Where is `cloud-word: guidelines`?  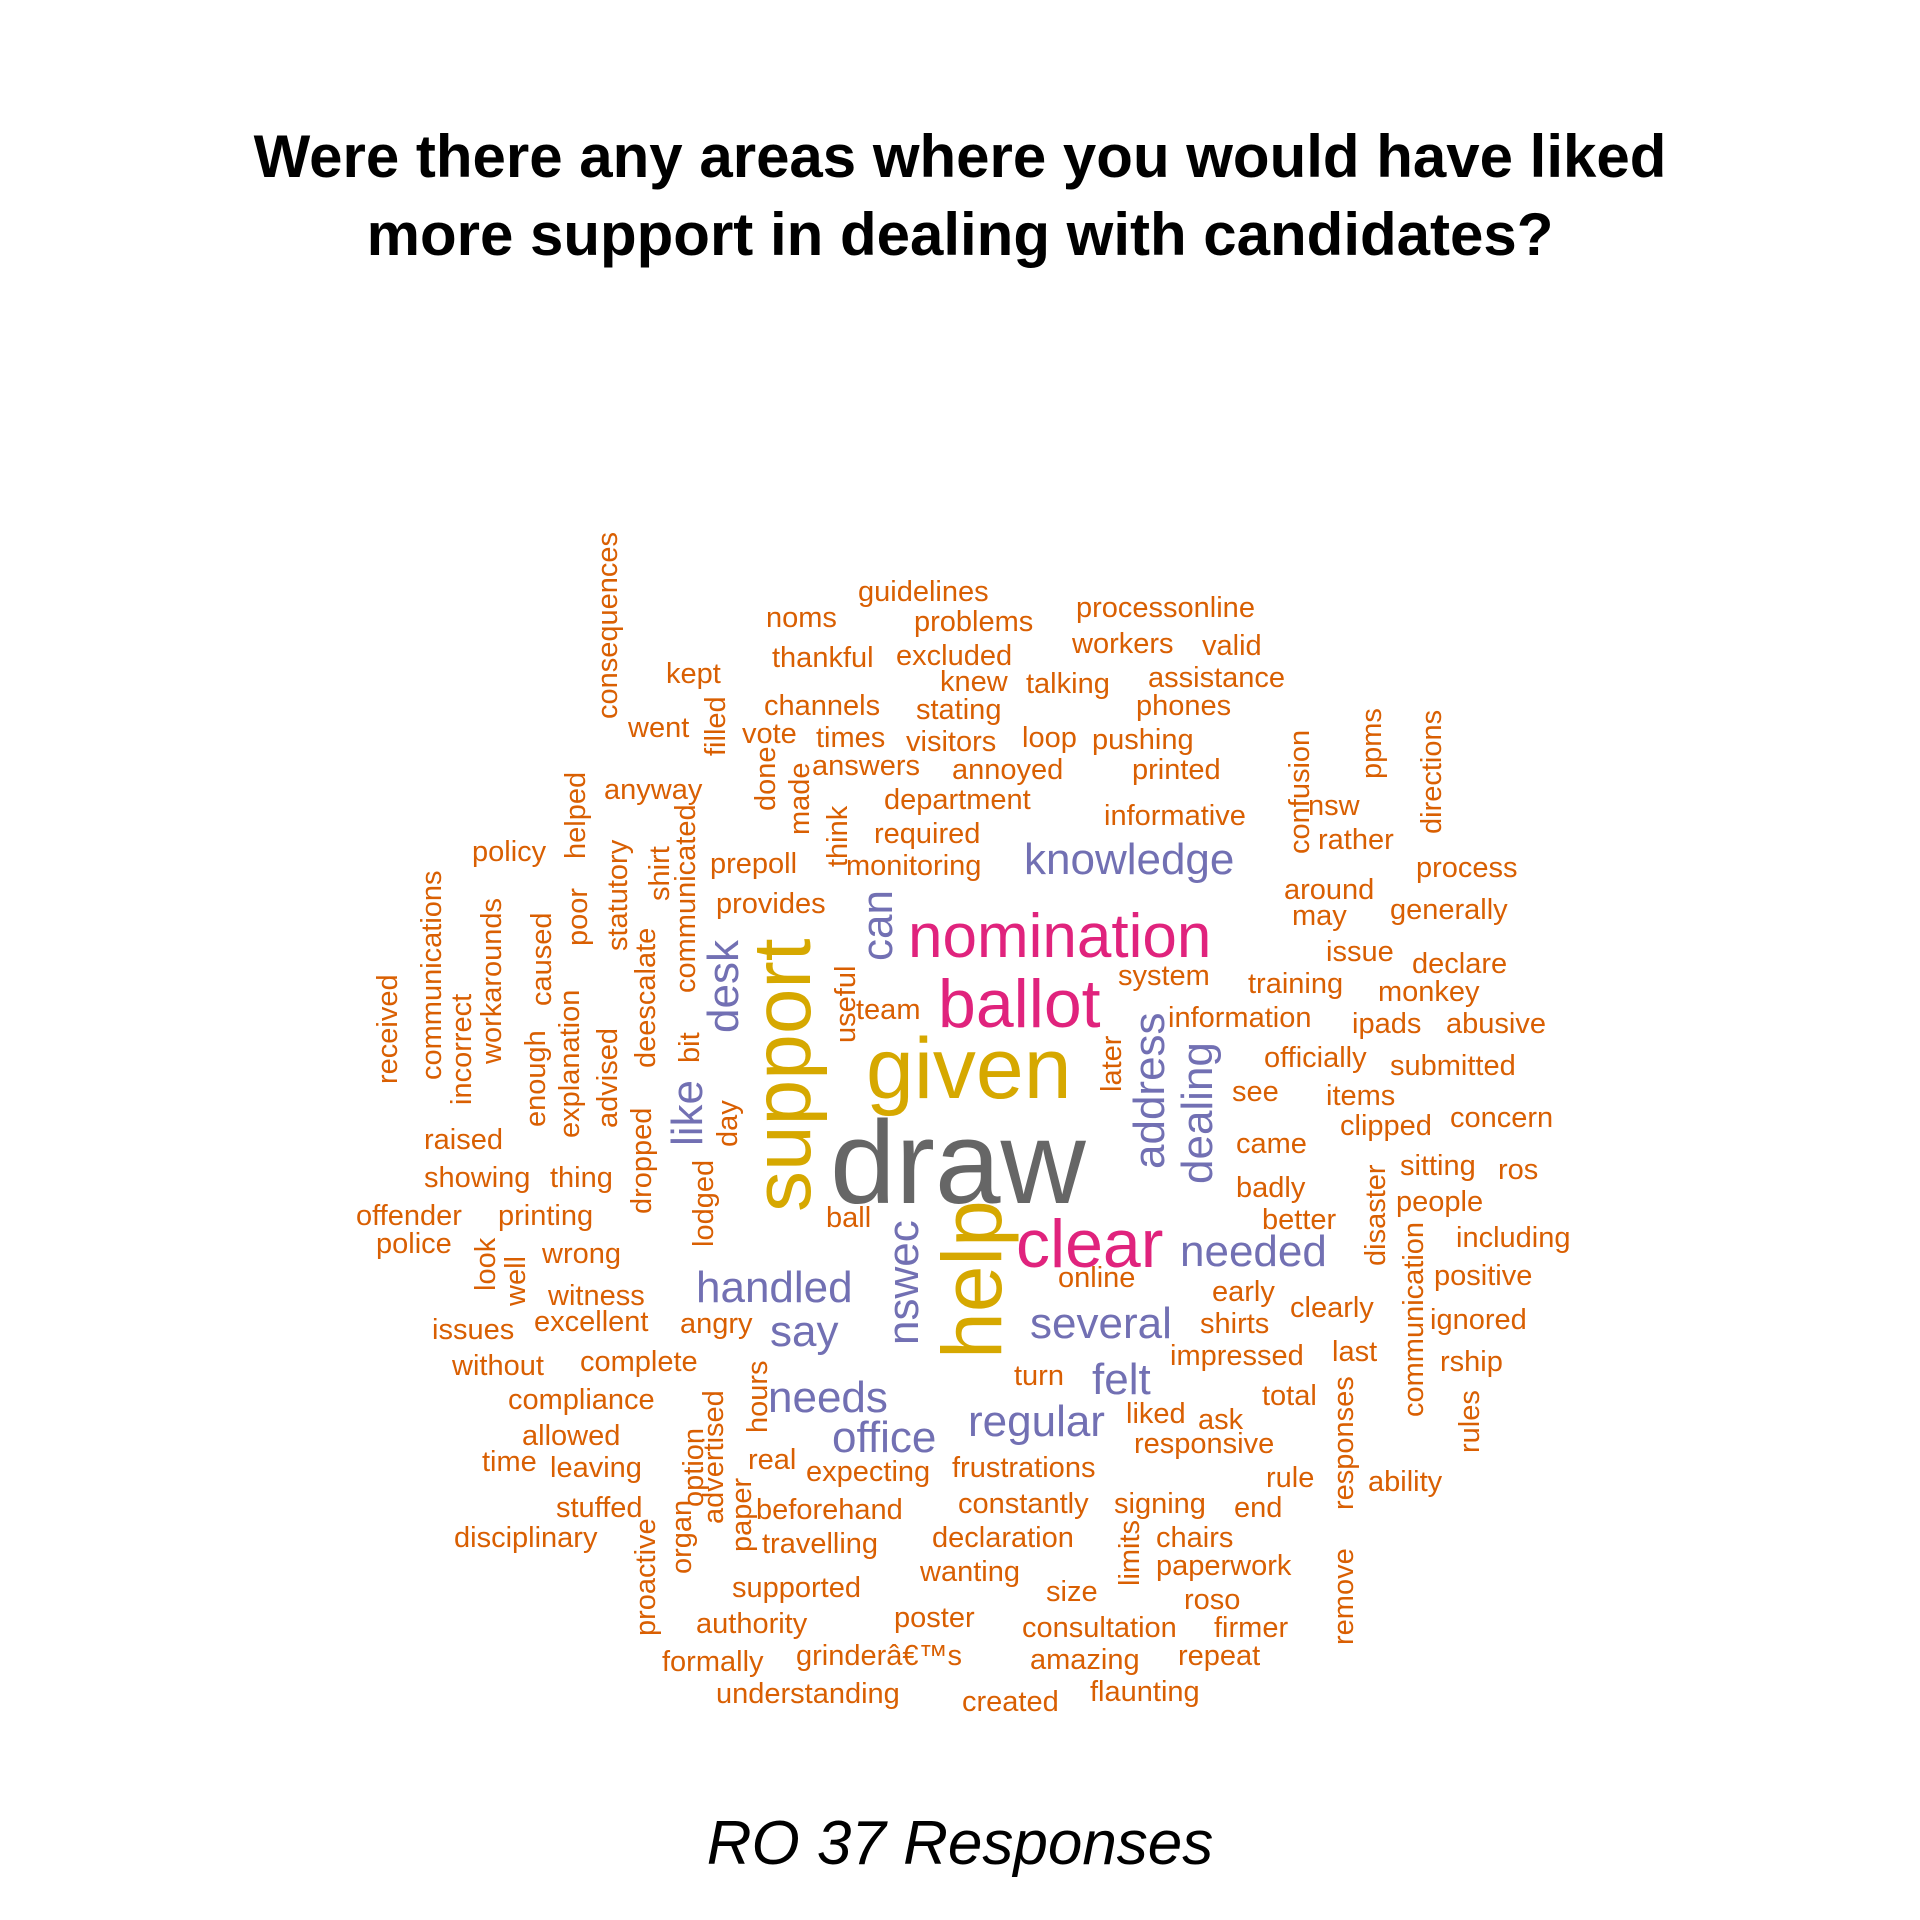
cloud-word: guidelines is located at coordinates (923, 592).